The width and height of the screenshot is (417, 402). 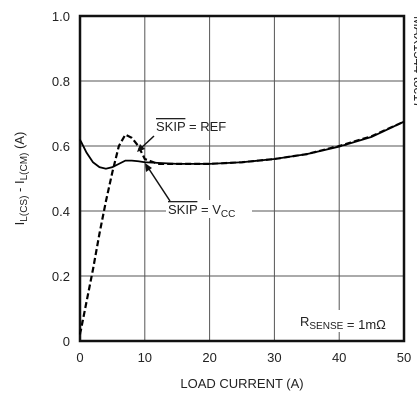 I want to click on y-axis-label-part: (A), so click(x=19, y=142).